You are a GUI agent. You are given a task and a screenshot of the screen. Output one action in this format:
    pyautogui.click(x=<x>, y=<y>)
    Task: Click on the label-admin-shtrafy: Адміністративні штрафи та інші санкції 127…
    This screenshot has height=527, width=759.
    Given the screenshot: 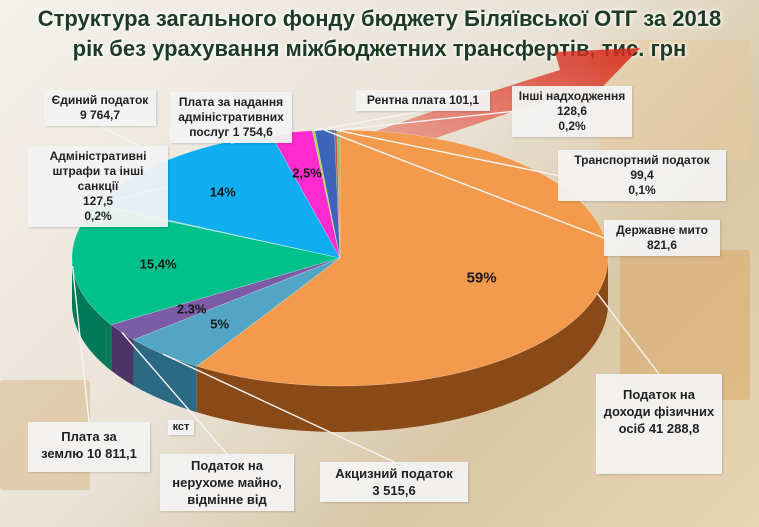 What is the action you would take?
    pyautogui.click(x=98, y=186)
    